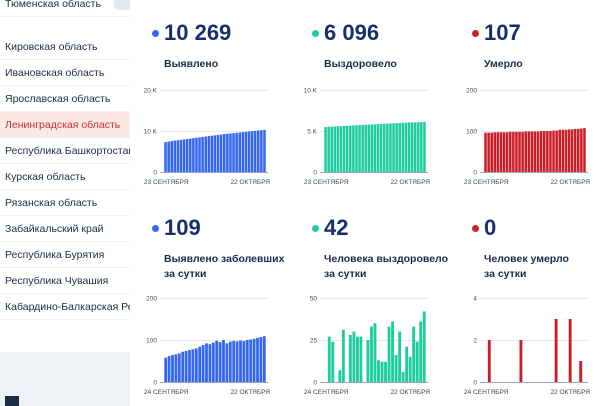 The height and width of the screenshot is (406, 608). What do you see at coordinates (65, 125) in the screenshot?
I see `region-item: Ленинградская область` at bounding box center [65, 125].